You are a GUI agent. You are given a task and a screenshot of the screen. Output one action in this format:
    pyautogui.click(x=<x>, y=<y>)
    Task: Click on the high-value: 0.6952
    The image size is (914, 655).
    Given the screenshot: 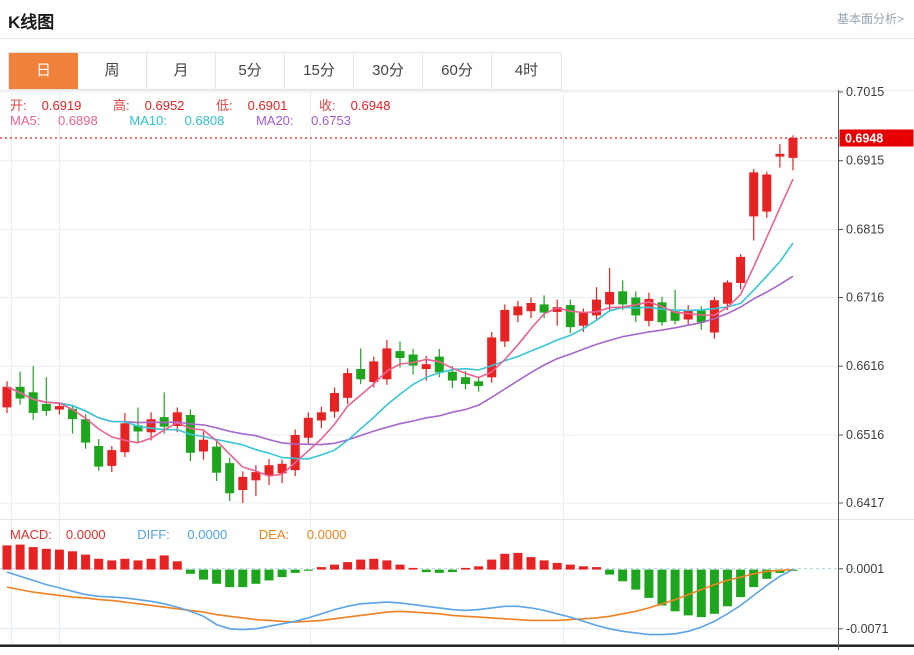 What is the action you would take?
    pyautogui.click(x=164, y=105)
    